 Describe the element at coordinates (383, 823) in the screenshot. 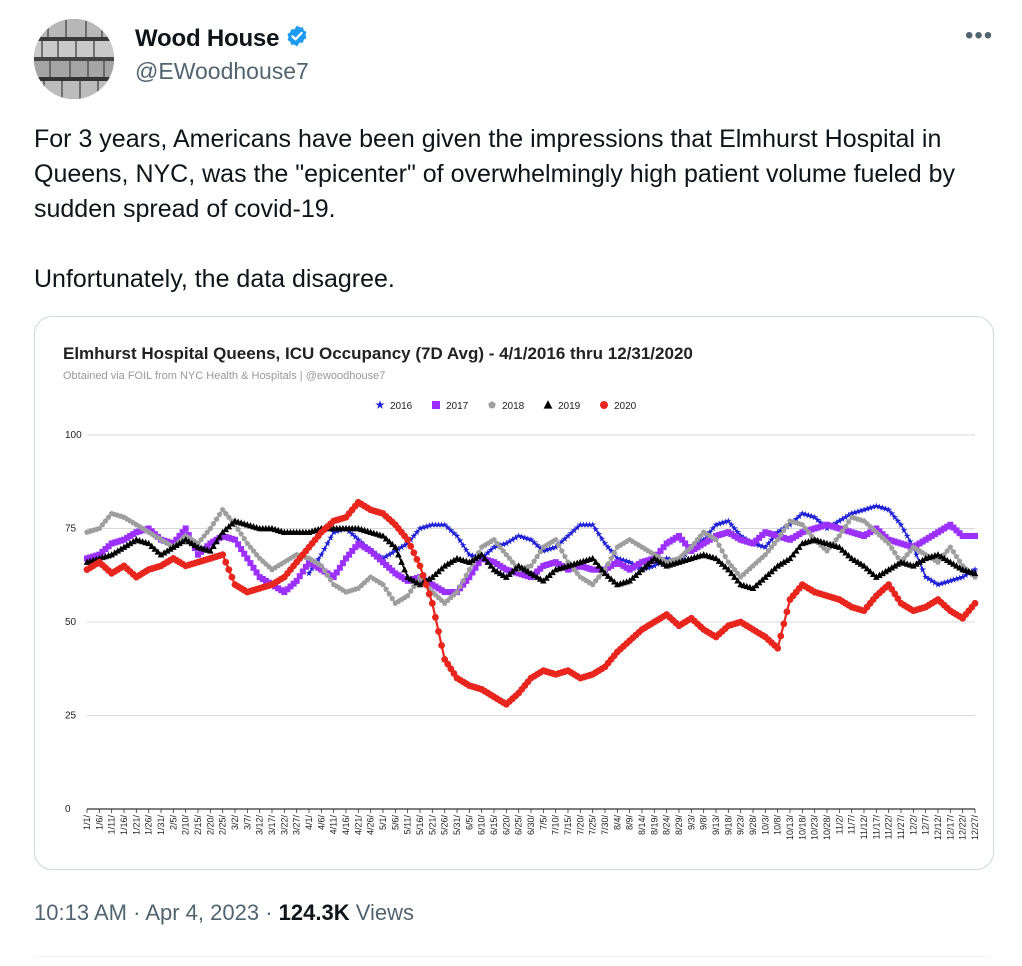

I see `x-tick-label: 5/1/` at that location.